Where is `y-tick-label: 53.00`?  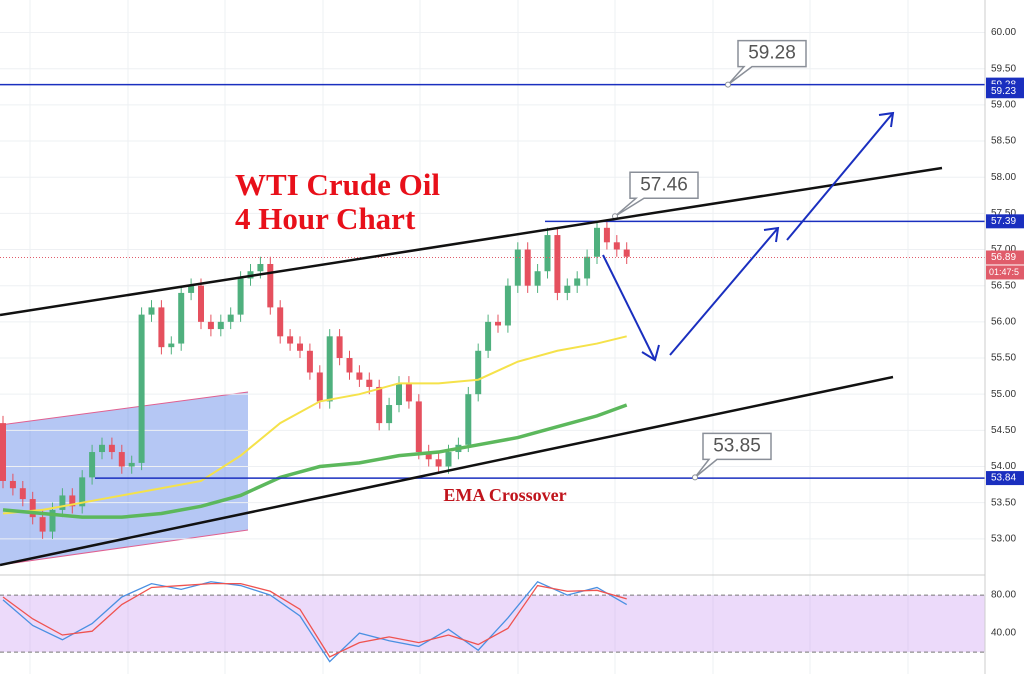 y-tick-label: 53.00 is located at coordinates (1003, 538).